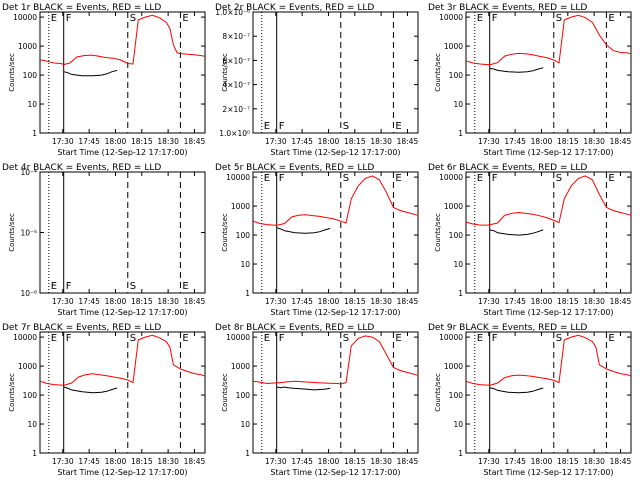 The width and height of the screenshot is (640, 480). I want to click on chart-title: Det 5r BLACK = Events, RED = LLD, so click(294, 168).